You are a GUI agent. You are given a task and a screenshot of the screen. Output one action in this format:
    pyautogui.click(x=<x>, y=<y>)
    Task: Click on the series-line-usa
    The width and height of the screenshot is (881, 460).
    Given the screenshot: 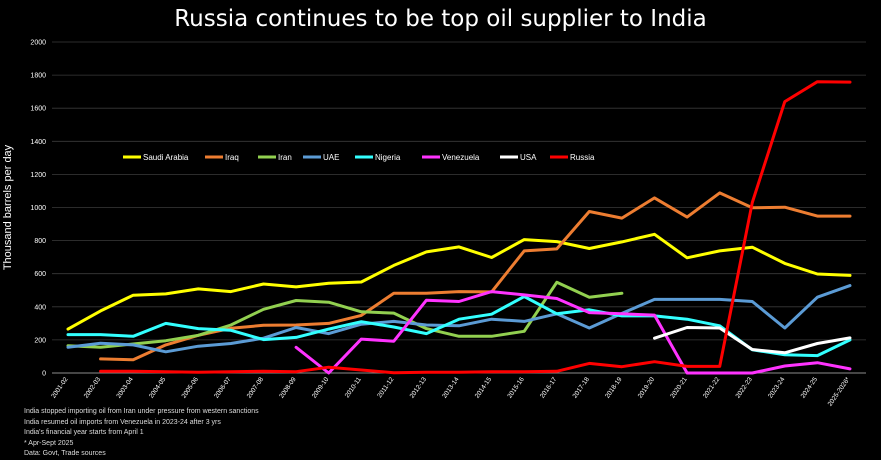 What is the action you would take?
    pyautogui.click(x=752, y=340)
    